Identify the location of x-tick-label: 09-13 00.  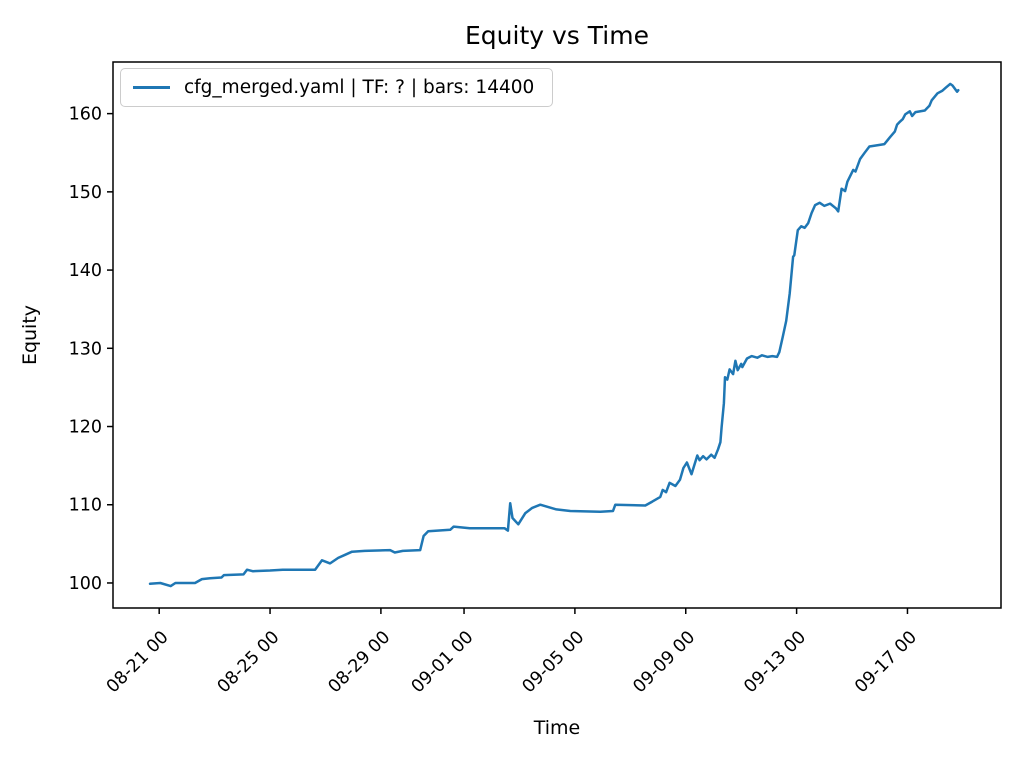
(775, 662).